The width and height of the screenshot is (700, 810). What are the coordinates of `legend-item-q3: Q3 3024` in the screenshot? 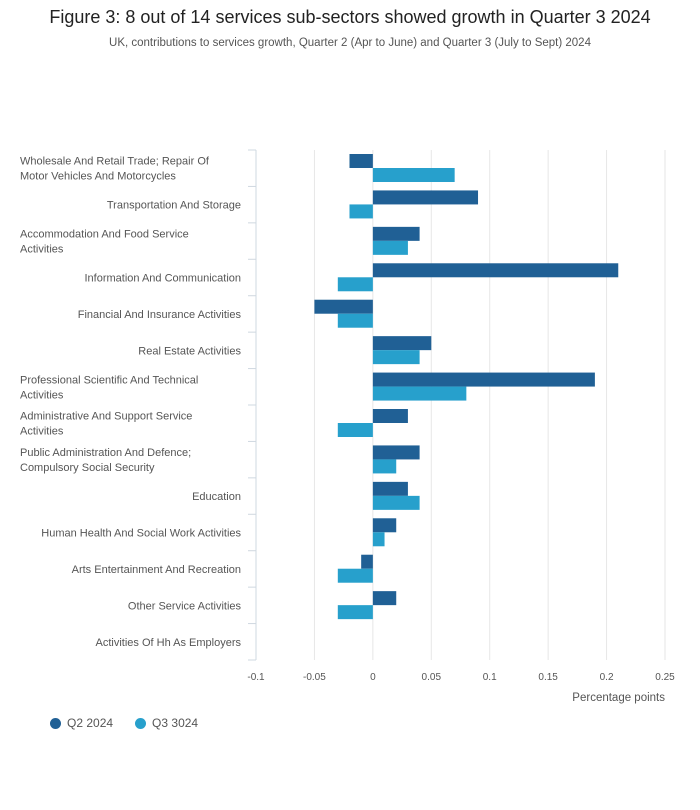 It's located at (166, 723).